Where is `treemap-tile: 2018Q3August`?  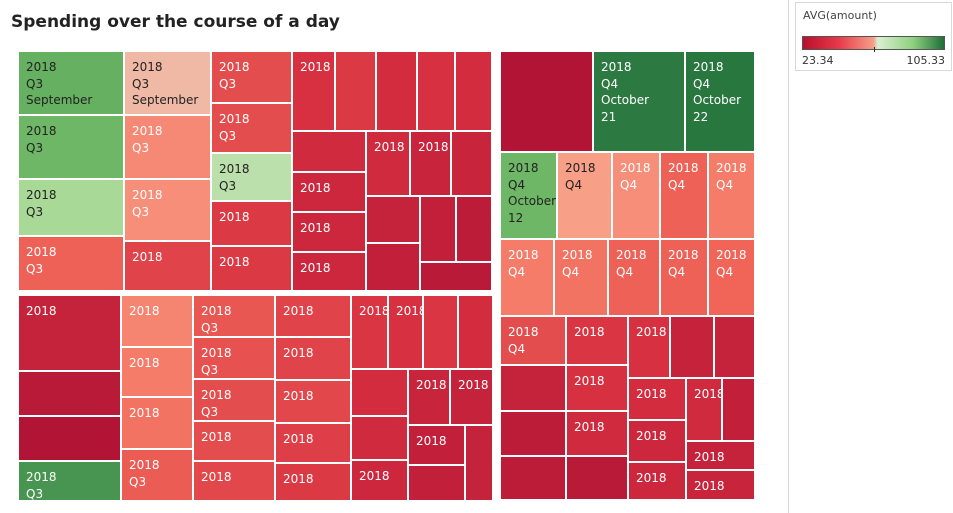
treemap-tile: 2018Q3August is located at coordinates (69, 481).